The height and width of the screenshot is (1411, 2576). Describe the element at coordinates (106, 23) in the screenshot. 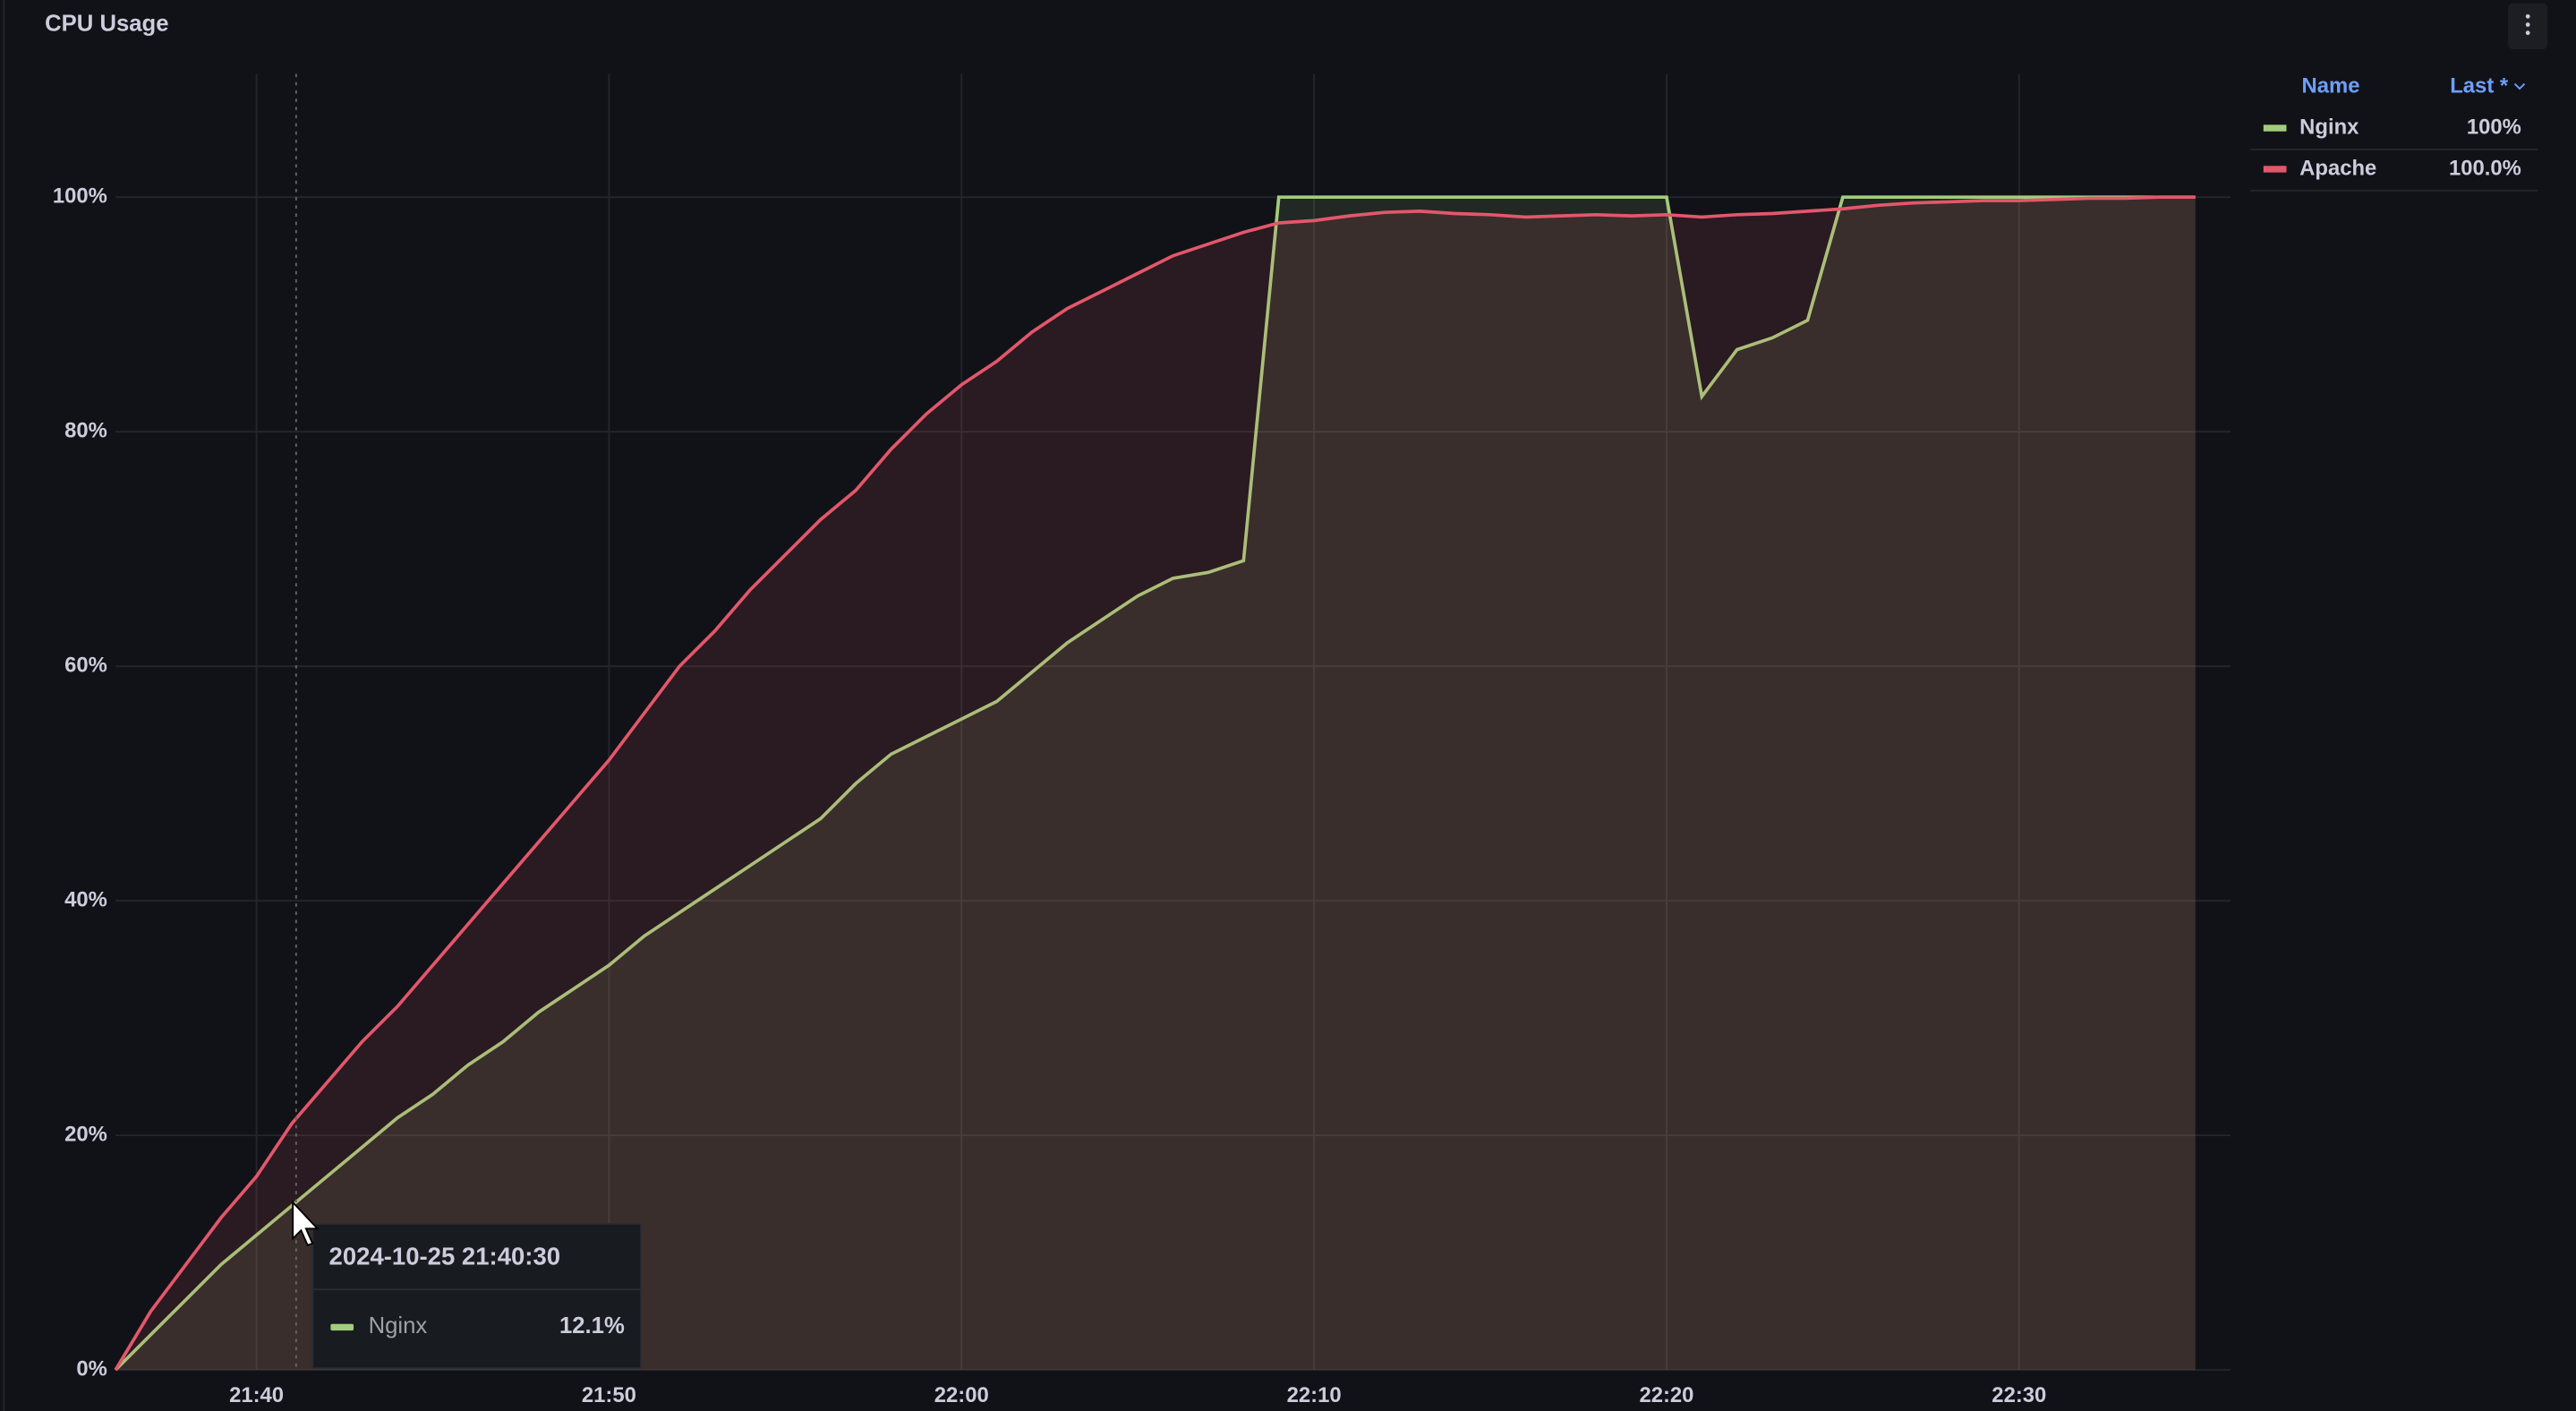

I see `panel-title: CPU Usage` at that location.